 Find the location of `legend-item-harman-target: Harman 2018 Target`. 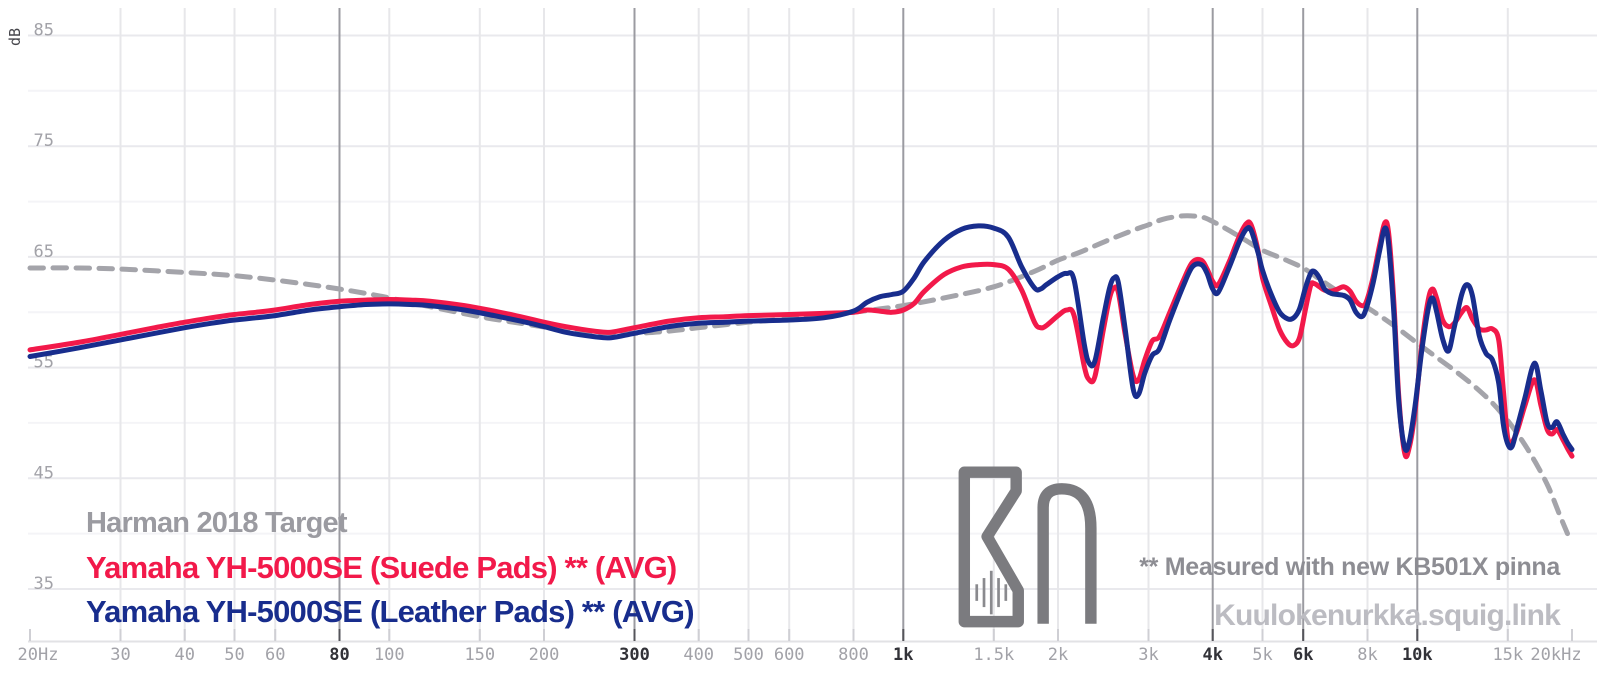

legend-item-harman-target: Harman 2018 Target is located at coordinates (217, 523).